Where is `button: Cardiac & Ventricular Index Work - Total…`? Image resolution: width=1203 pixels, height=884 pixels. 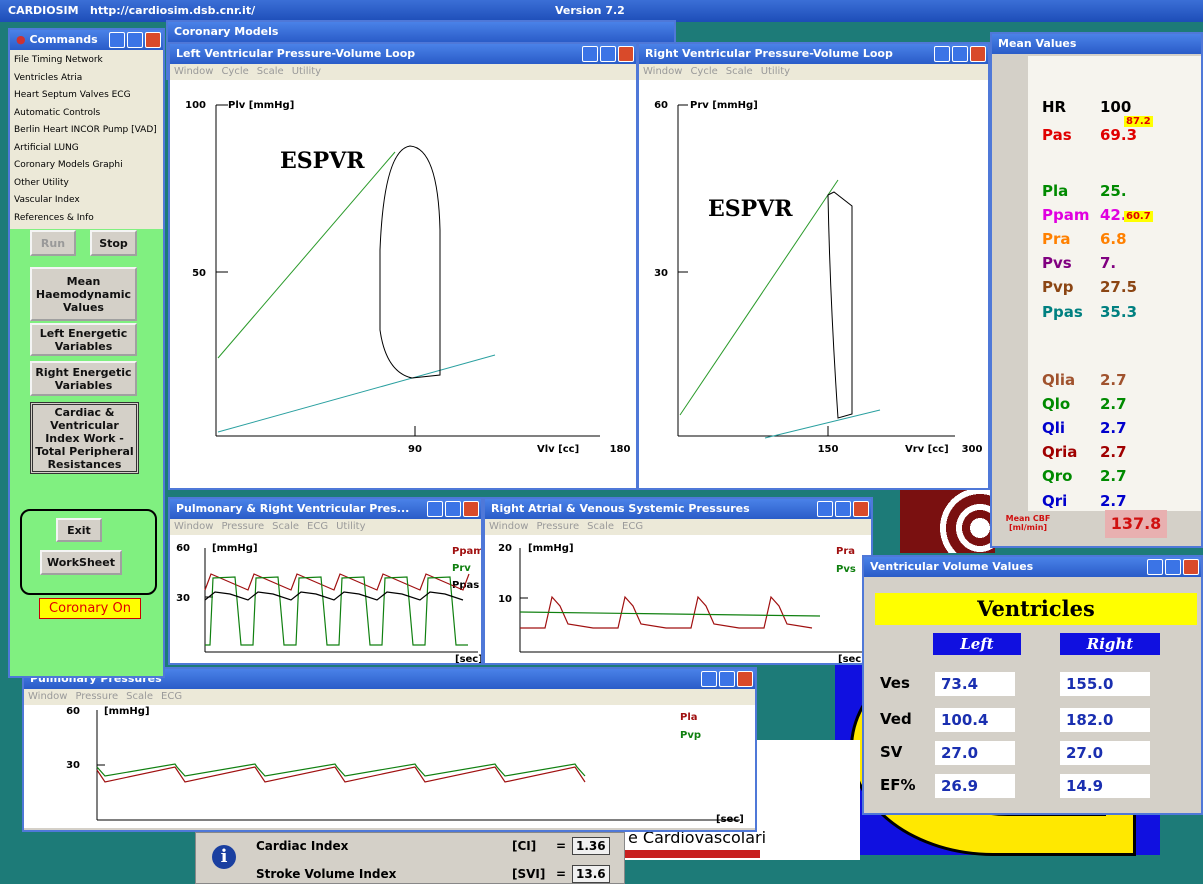 button: Cardiac & Ventricular Index Work - Total… is located at coordinates (84, 438).